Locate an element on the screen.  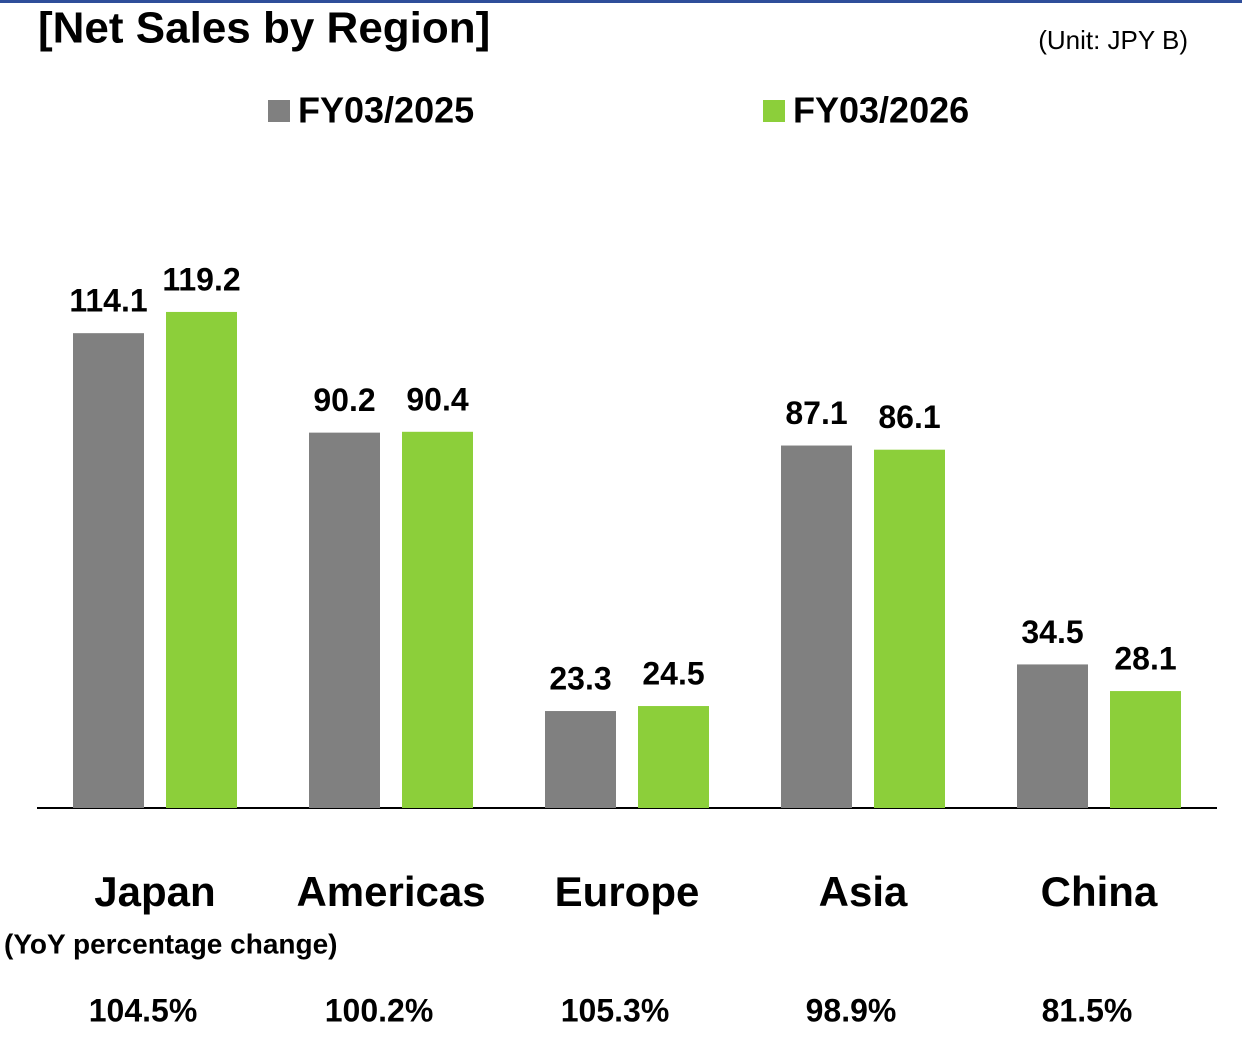
value-label: 28.1 is located at coordinates (1145, 659).